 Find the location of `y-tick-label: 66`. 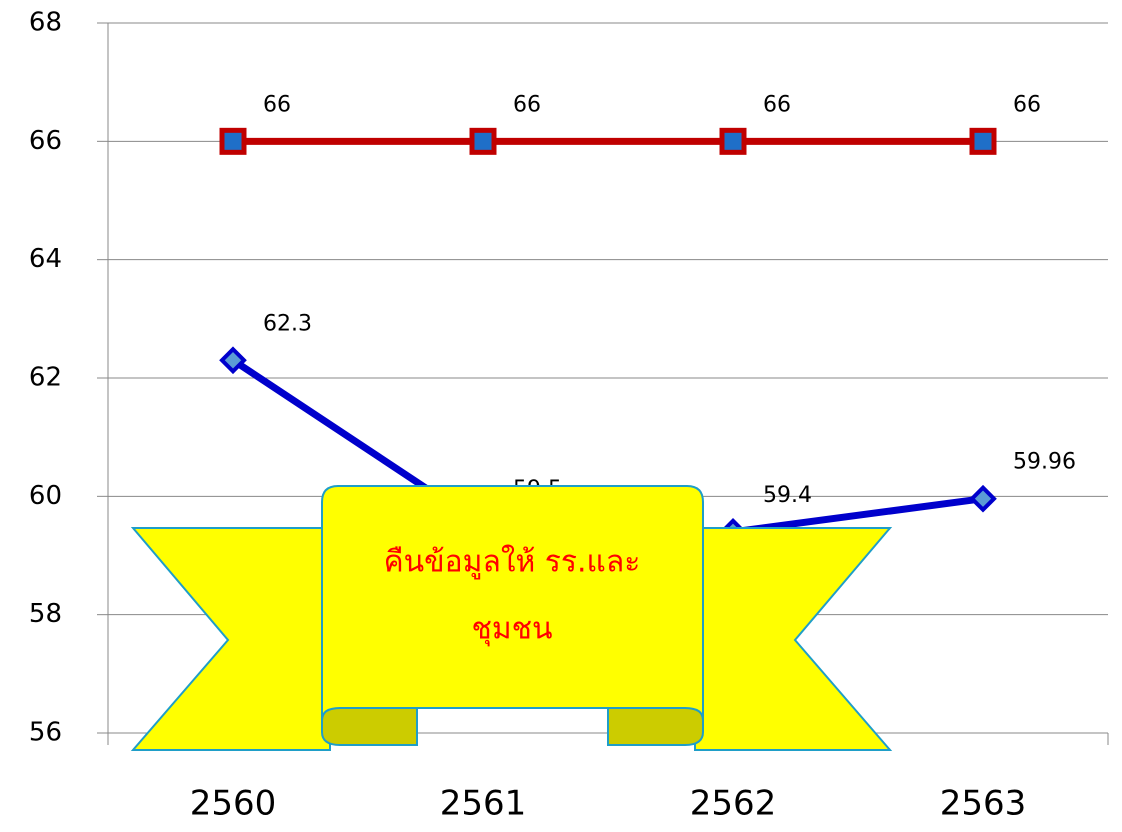

y-tick-label: 66 is located at coordinates (45, 141).